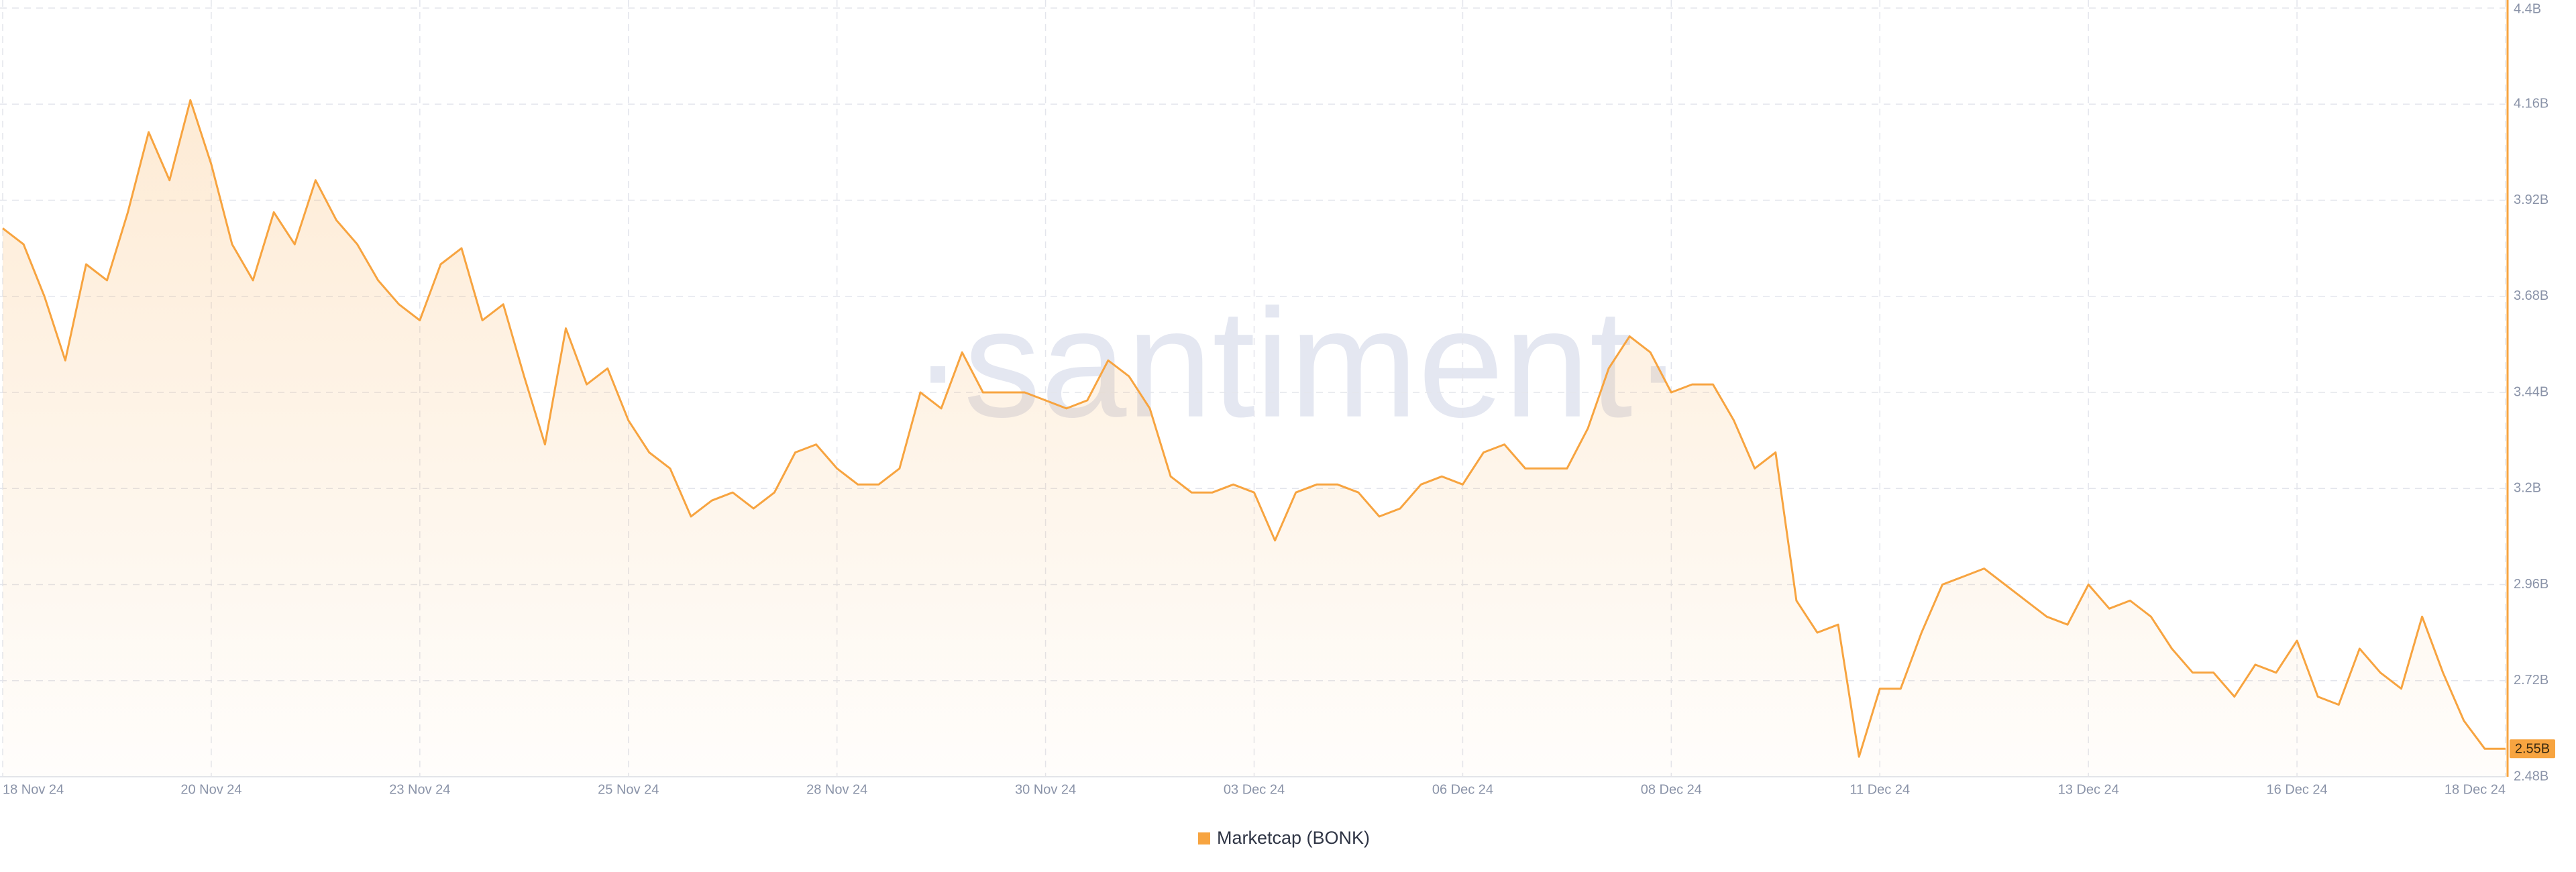 This screenshot has height=872, width=2576. I want to click on legend-label: Marketcap (BONK), so click(1293, 838).